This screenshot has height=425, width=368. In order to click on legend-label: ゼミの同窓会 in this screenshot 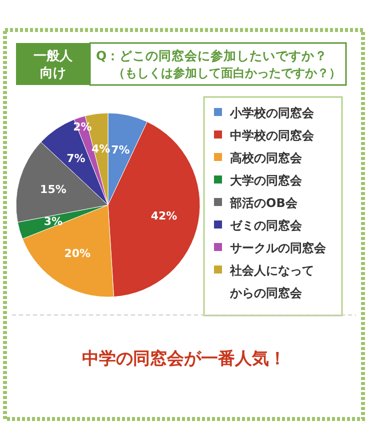, I will do `click(266, 225)`.